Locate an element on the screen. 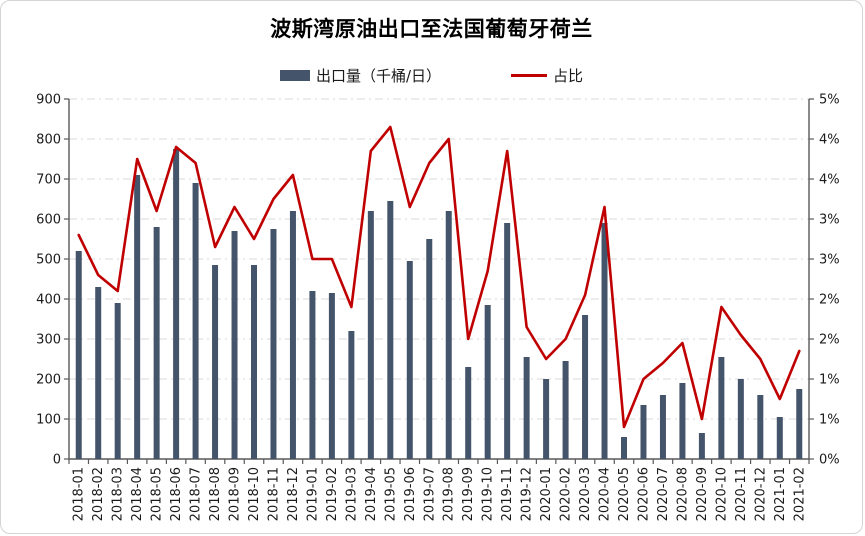 Image resolution: width=865 pixels, height=536 pixels. x-tick-label: 2019-10 is located at coordinates (488, 494).